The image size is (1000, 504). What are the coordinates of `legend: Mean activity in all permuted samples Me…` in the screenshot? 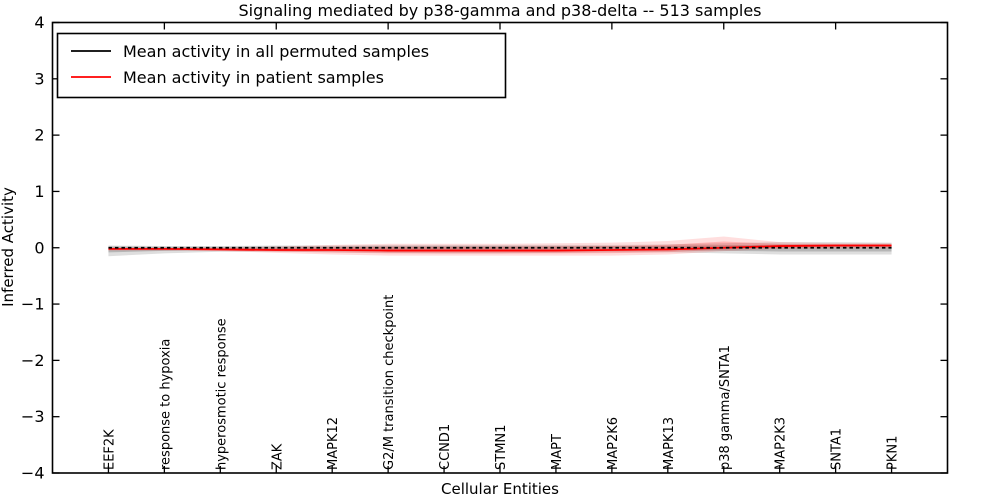 It's located at (281, 65).